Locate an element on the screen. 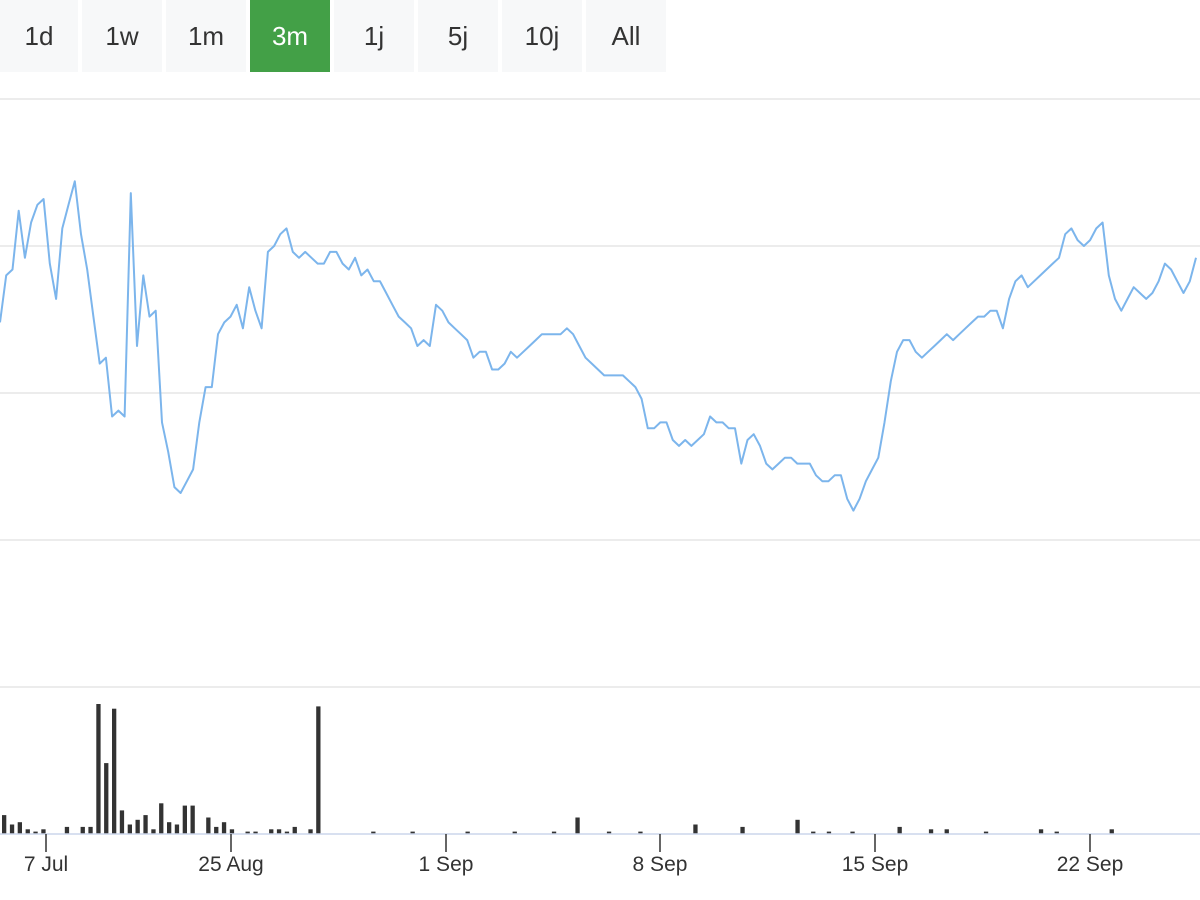 This screenshot has height=900, width=1200. range-button-10j: 10j is located at coordinates (542, 36).